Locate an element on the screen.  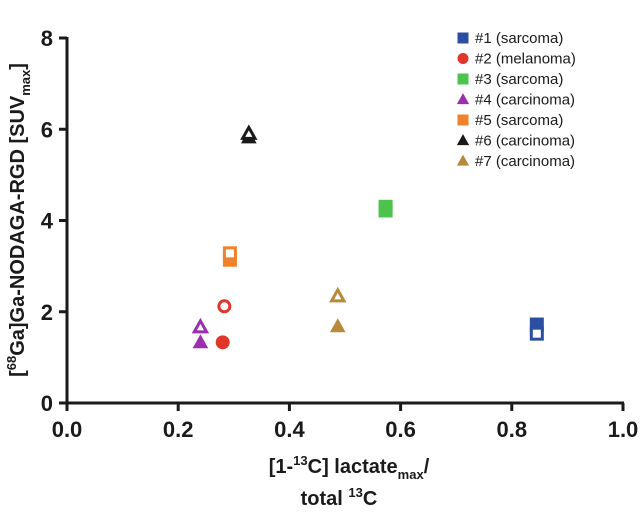
x-tick-label: 0.2 is located at coordinates (178, 429).